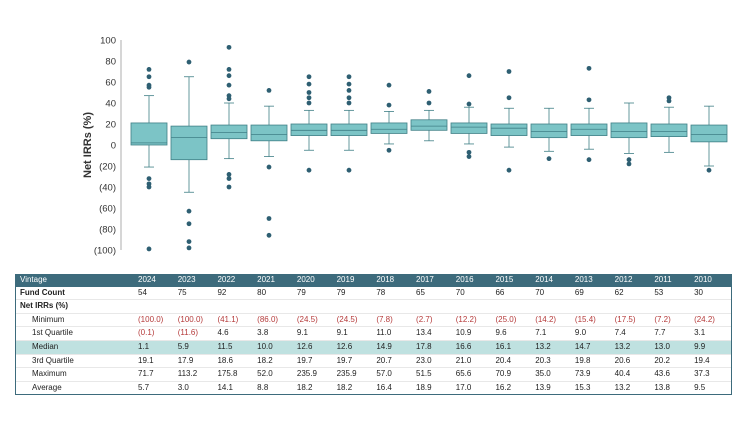 The width and height of the screenshot is (746, 423). Describe the element at coordinates (194, 280) in the screenshot. I see `header-year-2023: 2023` at that location.